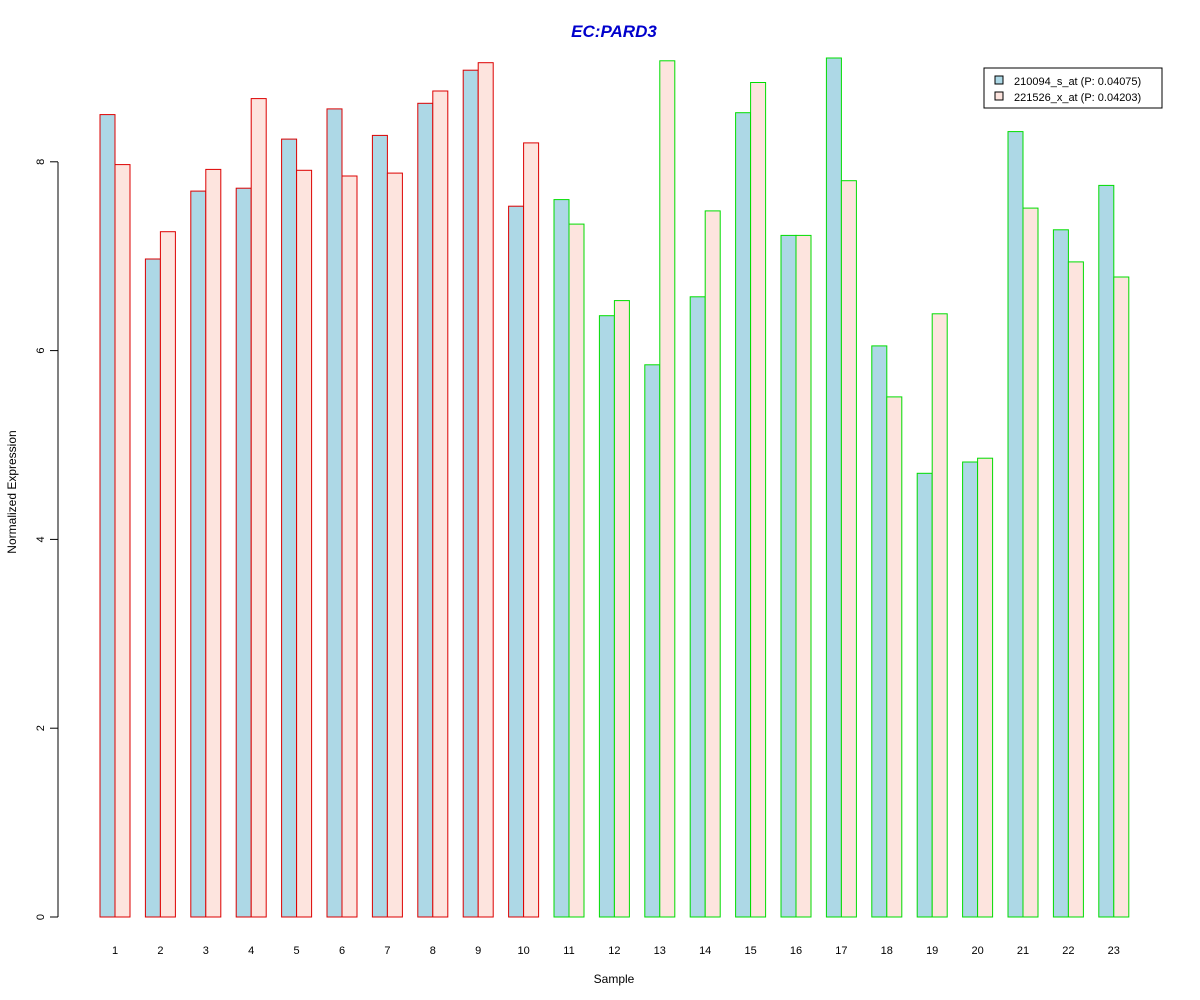  I want to click on chart-title: EC:PARD3, so click(614, 31).